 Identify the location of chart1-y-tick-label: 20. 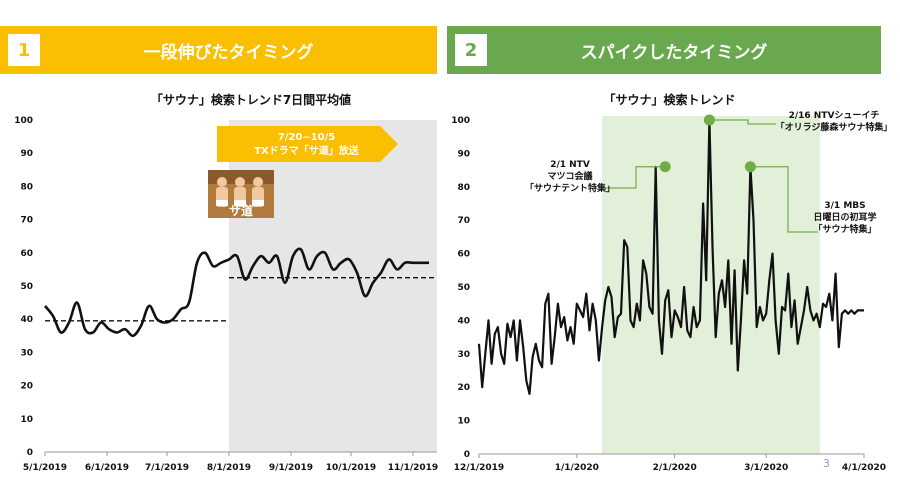
(26, 387).